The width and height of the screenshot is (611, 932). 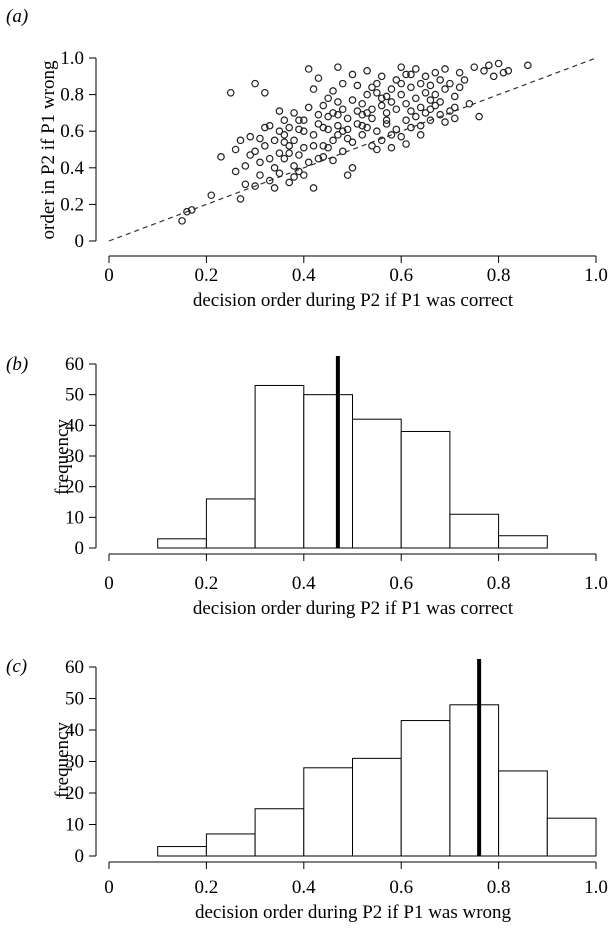 I want to click on panel-b-label: (b), so click(x=17, y=364).